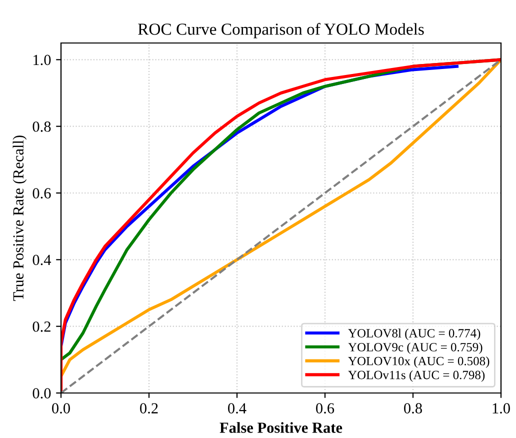 The height and width of the screenshot is (438, 516). Describe the element at coordinates (41, 393) in the screenshot. I see `y-tick-label: 0.0` at that location.